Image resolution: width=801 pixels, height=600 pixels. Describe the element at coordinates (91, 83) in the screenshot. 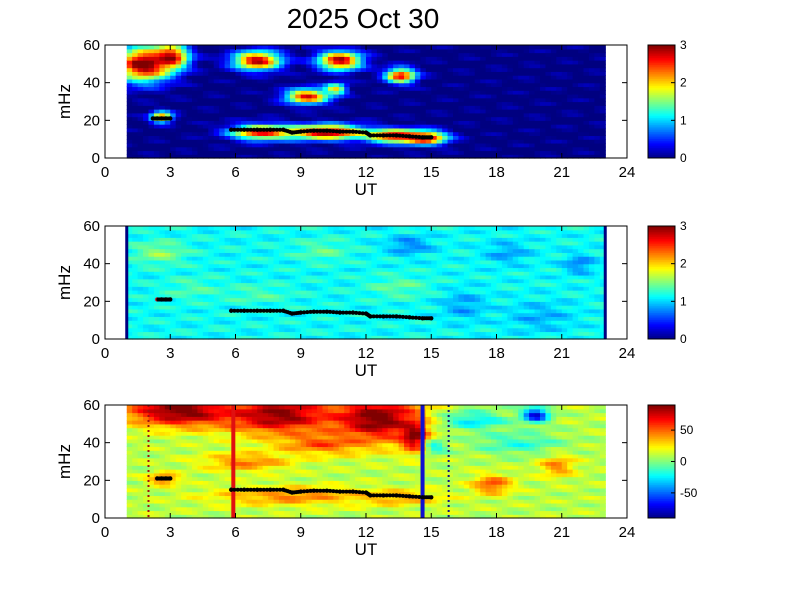

I see `y-tick-label: 40` at that location.